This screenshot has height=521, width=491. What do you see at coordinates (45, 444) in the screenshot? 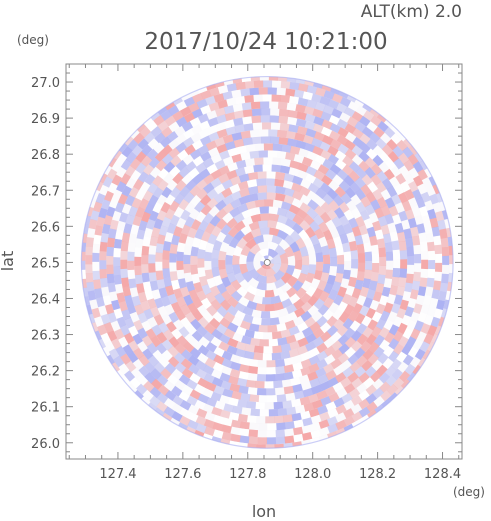
I see `y-tick-label: 26.0` at bounding box center [45, 444].